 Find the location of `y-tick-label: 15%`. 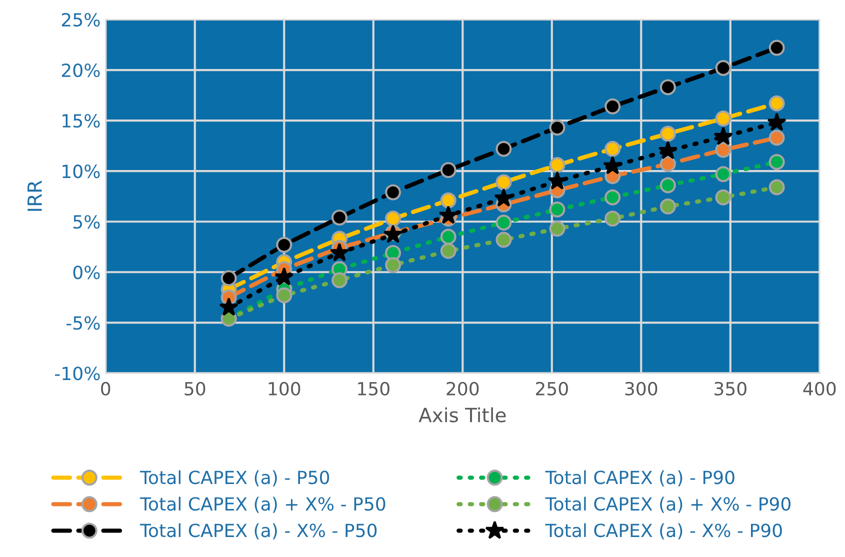

y-tick-label: 15% is located at coordinates (81, 121).